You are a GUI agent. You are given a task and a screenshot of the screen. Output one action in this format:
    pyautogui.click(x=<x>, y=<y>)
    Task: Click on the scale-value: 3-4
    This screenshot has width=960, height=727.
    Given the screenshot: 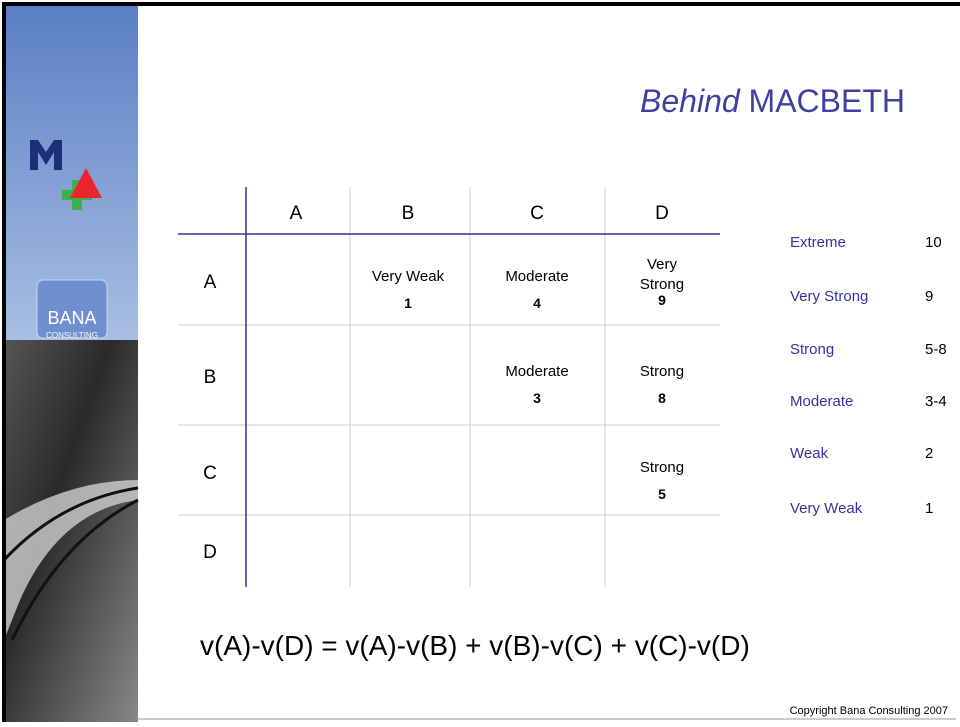 What is the action you would take?
    pyautogui.click(x=936, y=401)
    